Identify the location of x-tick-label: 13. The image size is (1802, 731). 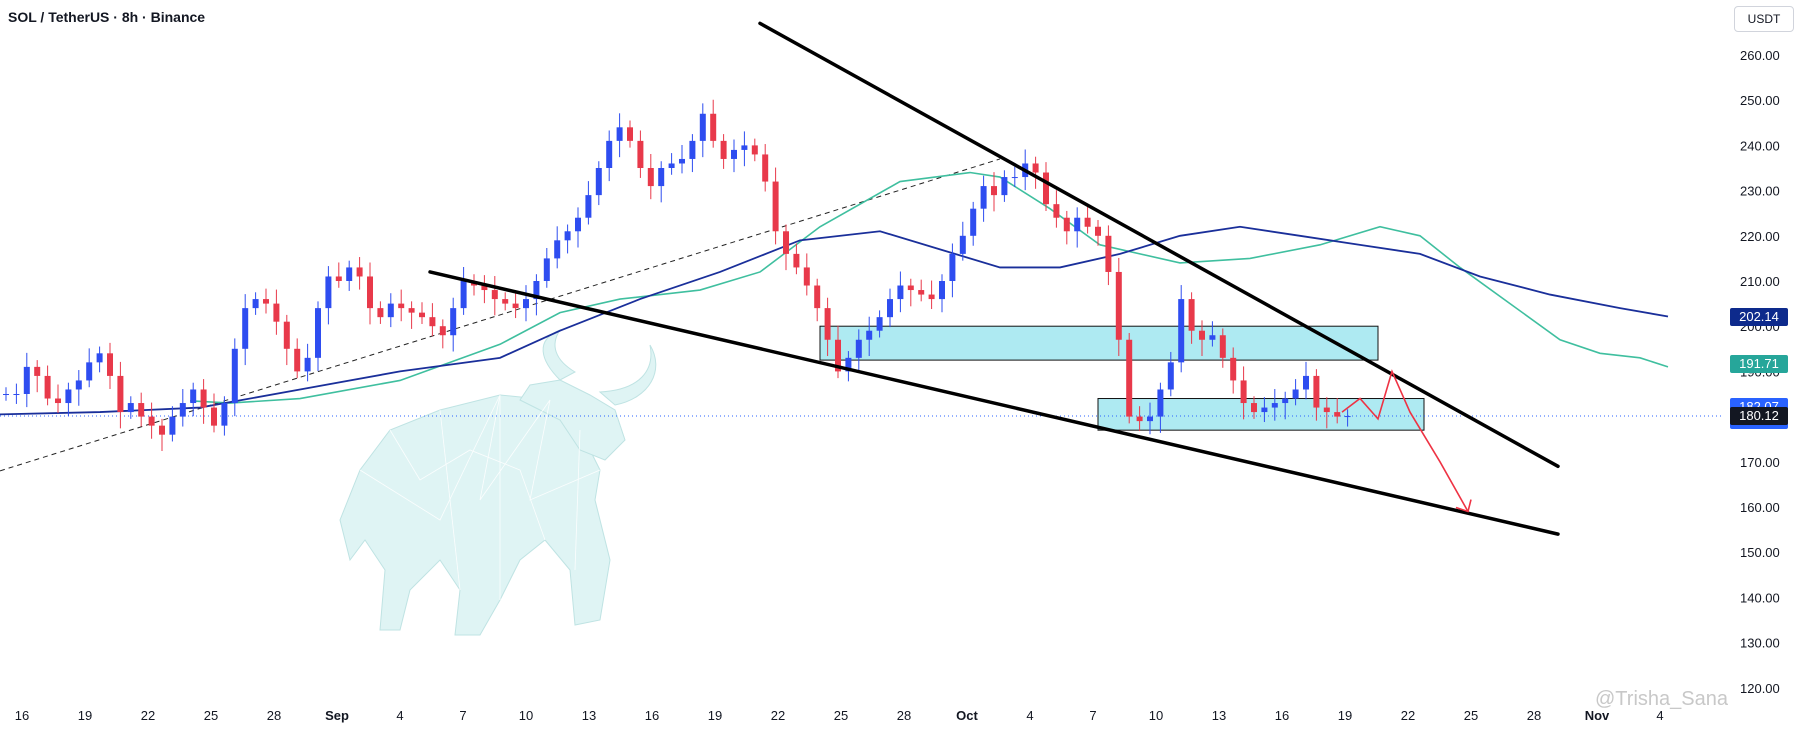
(1219, 715).